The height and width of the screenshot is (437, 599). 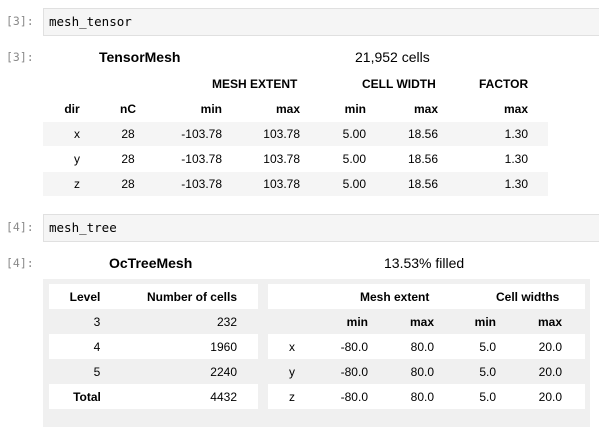 What do you see at coordinates (72, 109) in the screenshot?
I see `col-header-dir: dir` at bounding box center [72, 109].